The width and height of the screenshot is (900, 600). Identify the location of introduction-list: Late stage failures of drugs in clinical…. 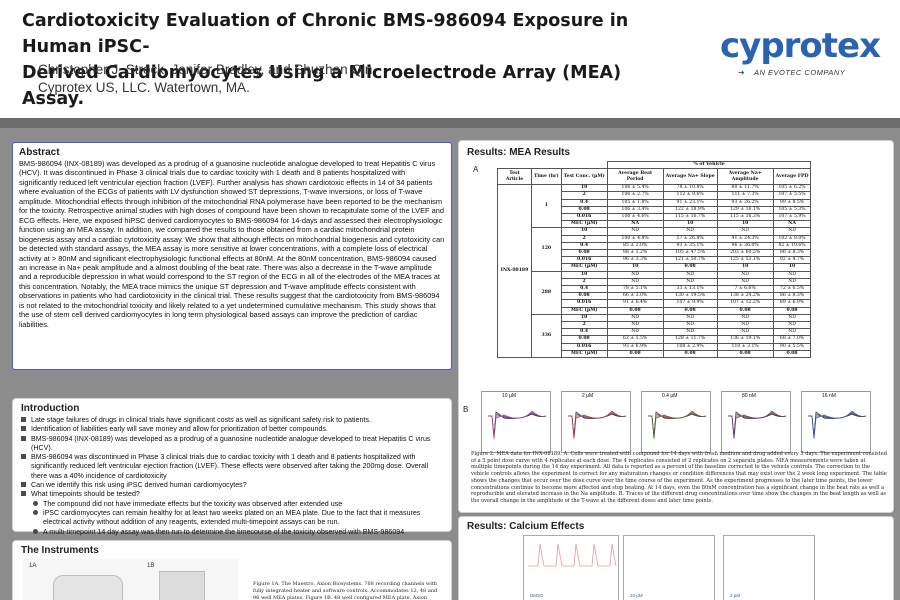
(232, 476).